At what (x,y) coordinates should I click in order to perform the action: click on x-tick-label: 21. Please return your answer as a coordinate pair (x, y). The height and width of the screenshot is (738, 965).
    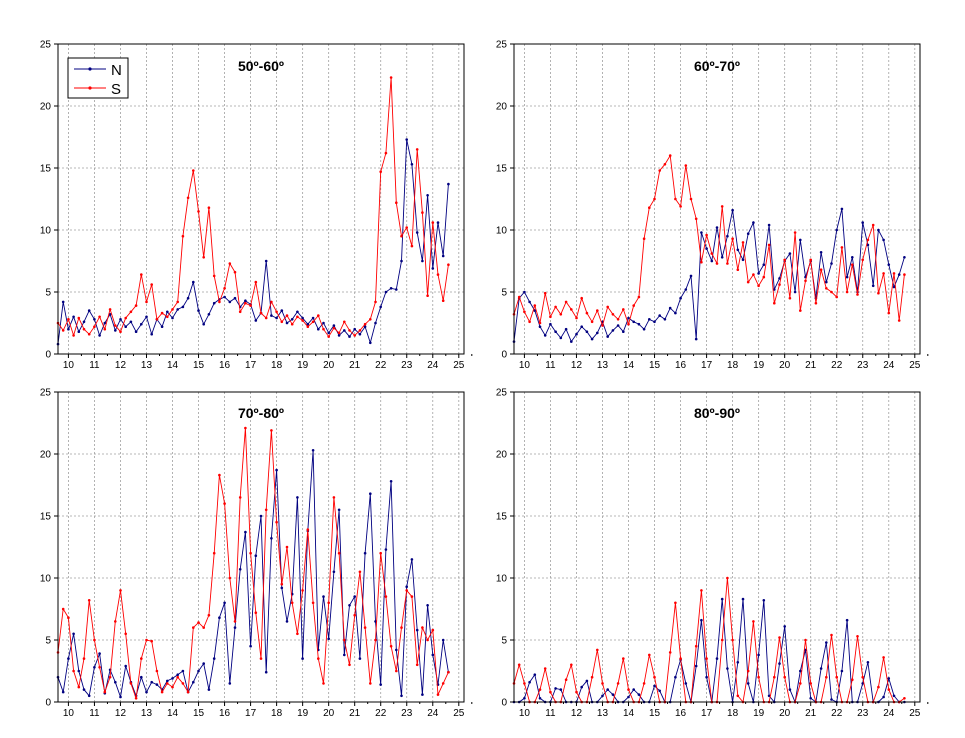
    Looking at the image, I should click on (811, 713).